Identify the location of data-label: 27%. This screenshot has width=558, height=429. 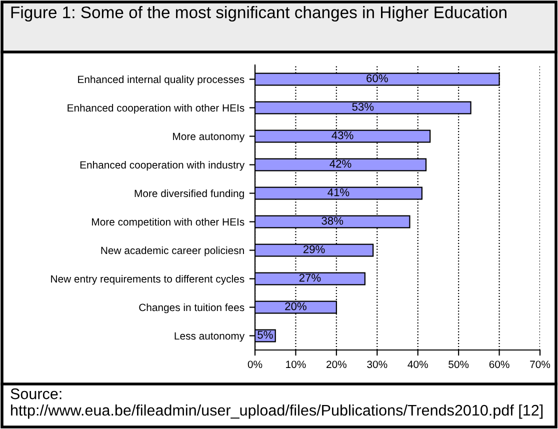
(310, 278).